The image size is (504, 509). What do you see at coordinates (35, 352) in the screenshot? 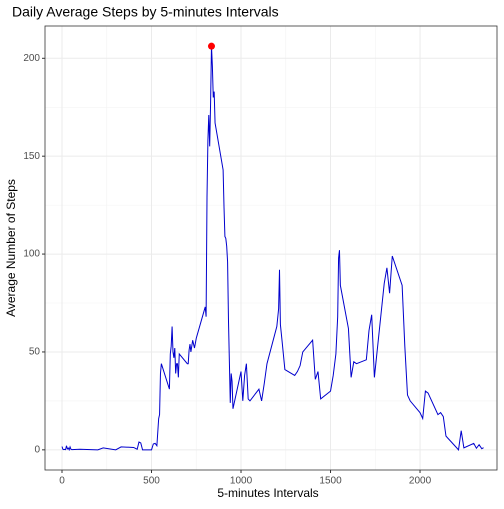
I see `y-tick-label: 50` at bounding box center [35, 352].